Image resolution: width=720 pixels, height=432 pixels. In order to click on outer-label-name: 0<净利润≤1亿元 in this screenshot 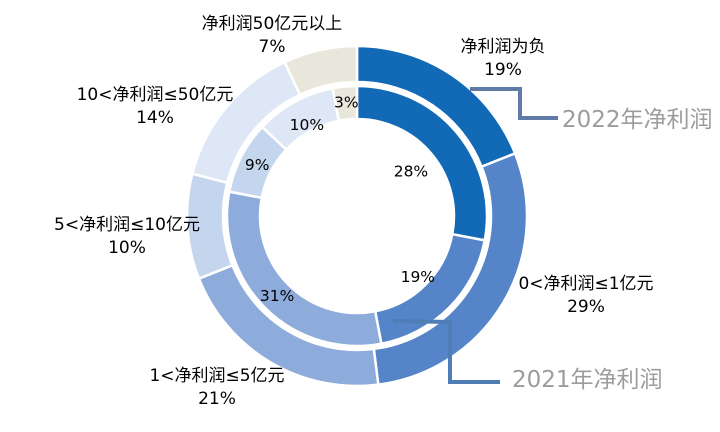, I will do `click(586, 284)`.